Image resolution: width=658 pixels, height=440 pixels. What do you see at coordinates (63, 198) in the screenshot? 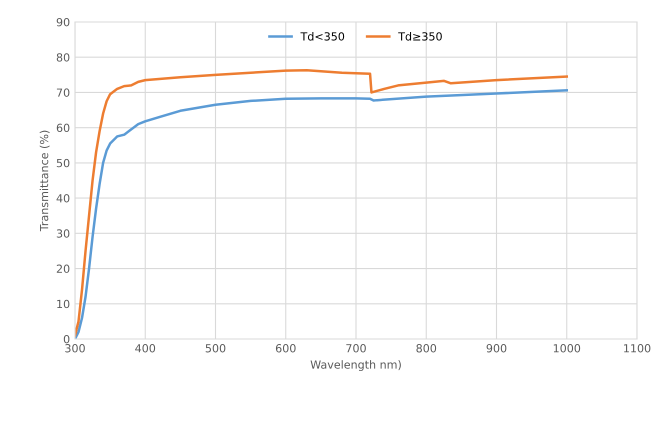
I see `y-tick-label: 40` at bounding box center [63, 198].